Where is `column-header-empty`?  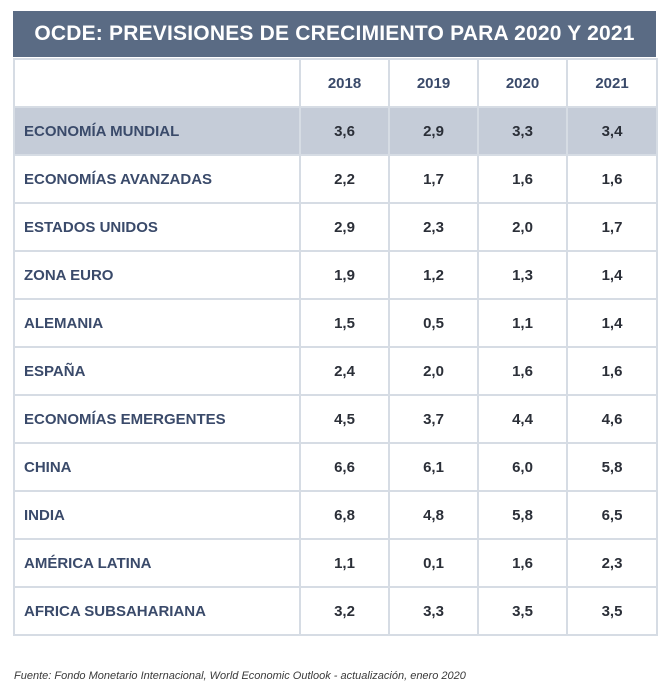 column-header-empty is located at coordinates (157, 83).